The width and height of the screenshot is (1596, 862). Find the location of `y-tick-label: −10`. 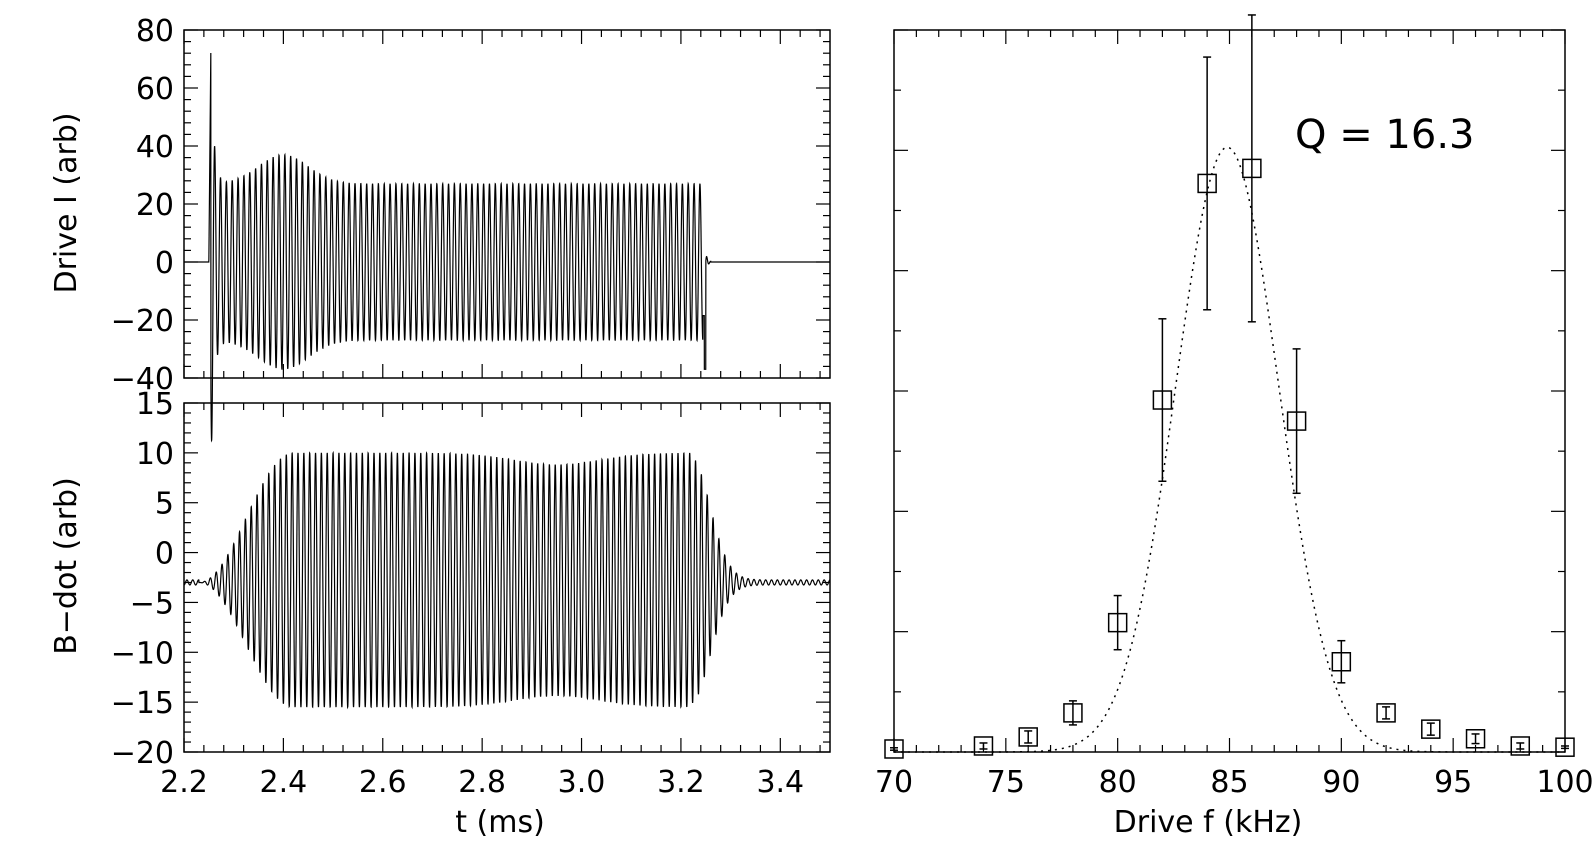

y-tick-label: −10 is located at coordinates (142, 653).